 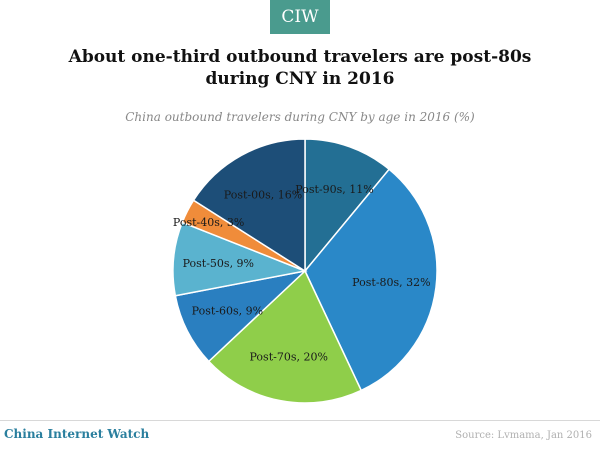 I want to click on pie-label-post-50s: Post-50s, 9%, so click(x=218, y=263).